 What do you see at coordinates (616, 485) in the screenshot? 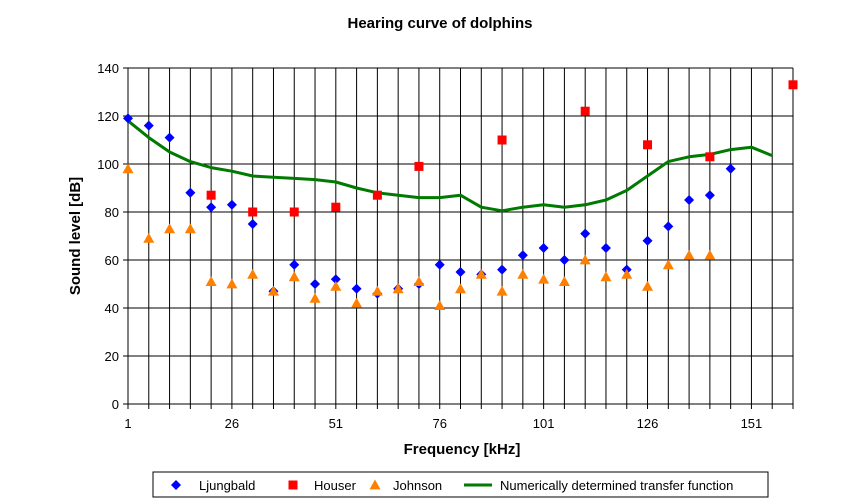
I see `legend-label: Numerically determined transfer function` at bounding box center [616, 485].